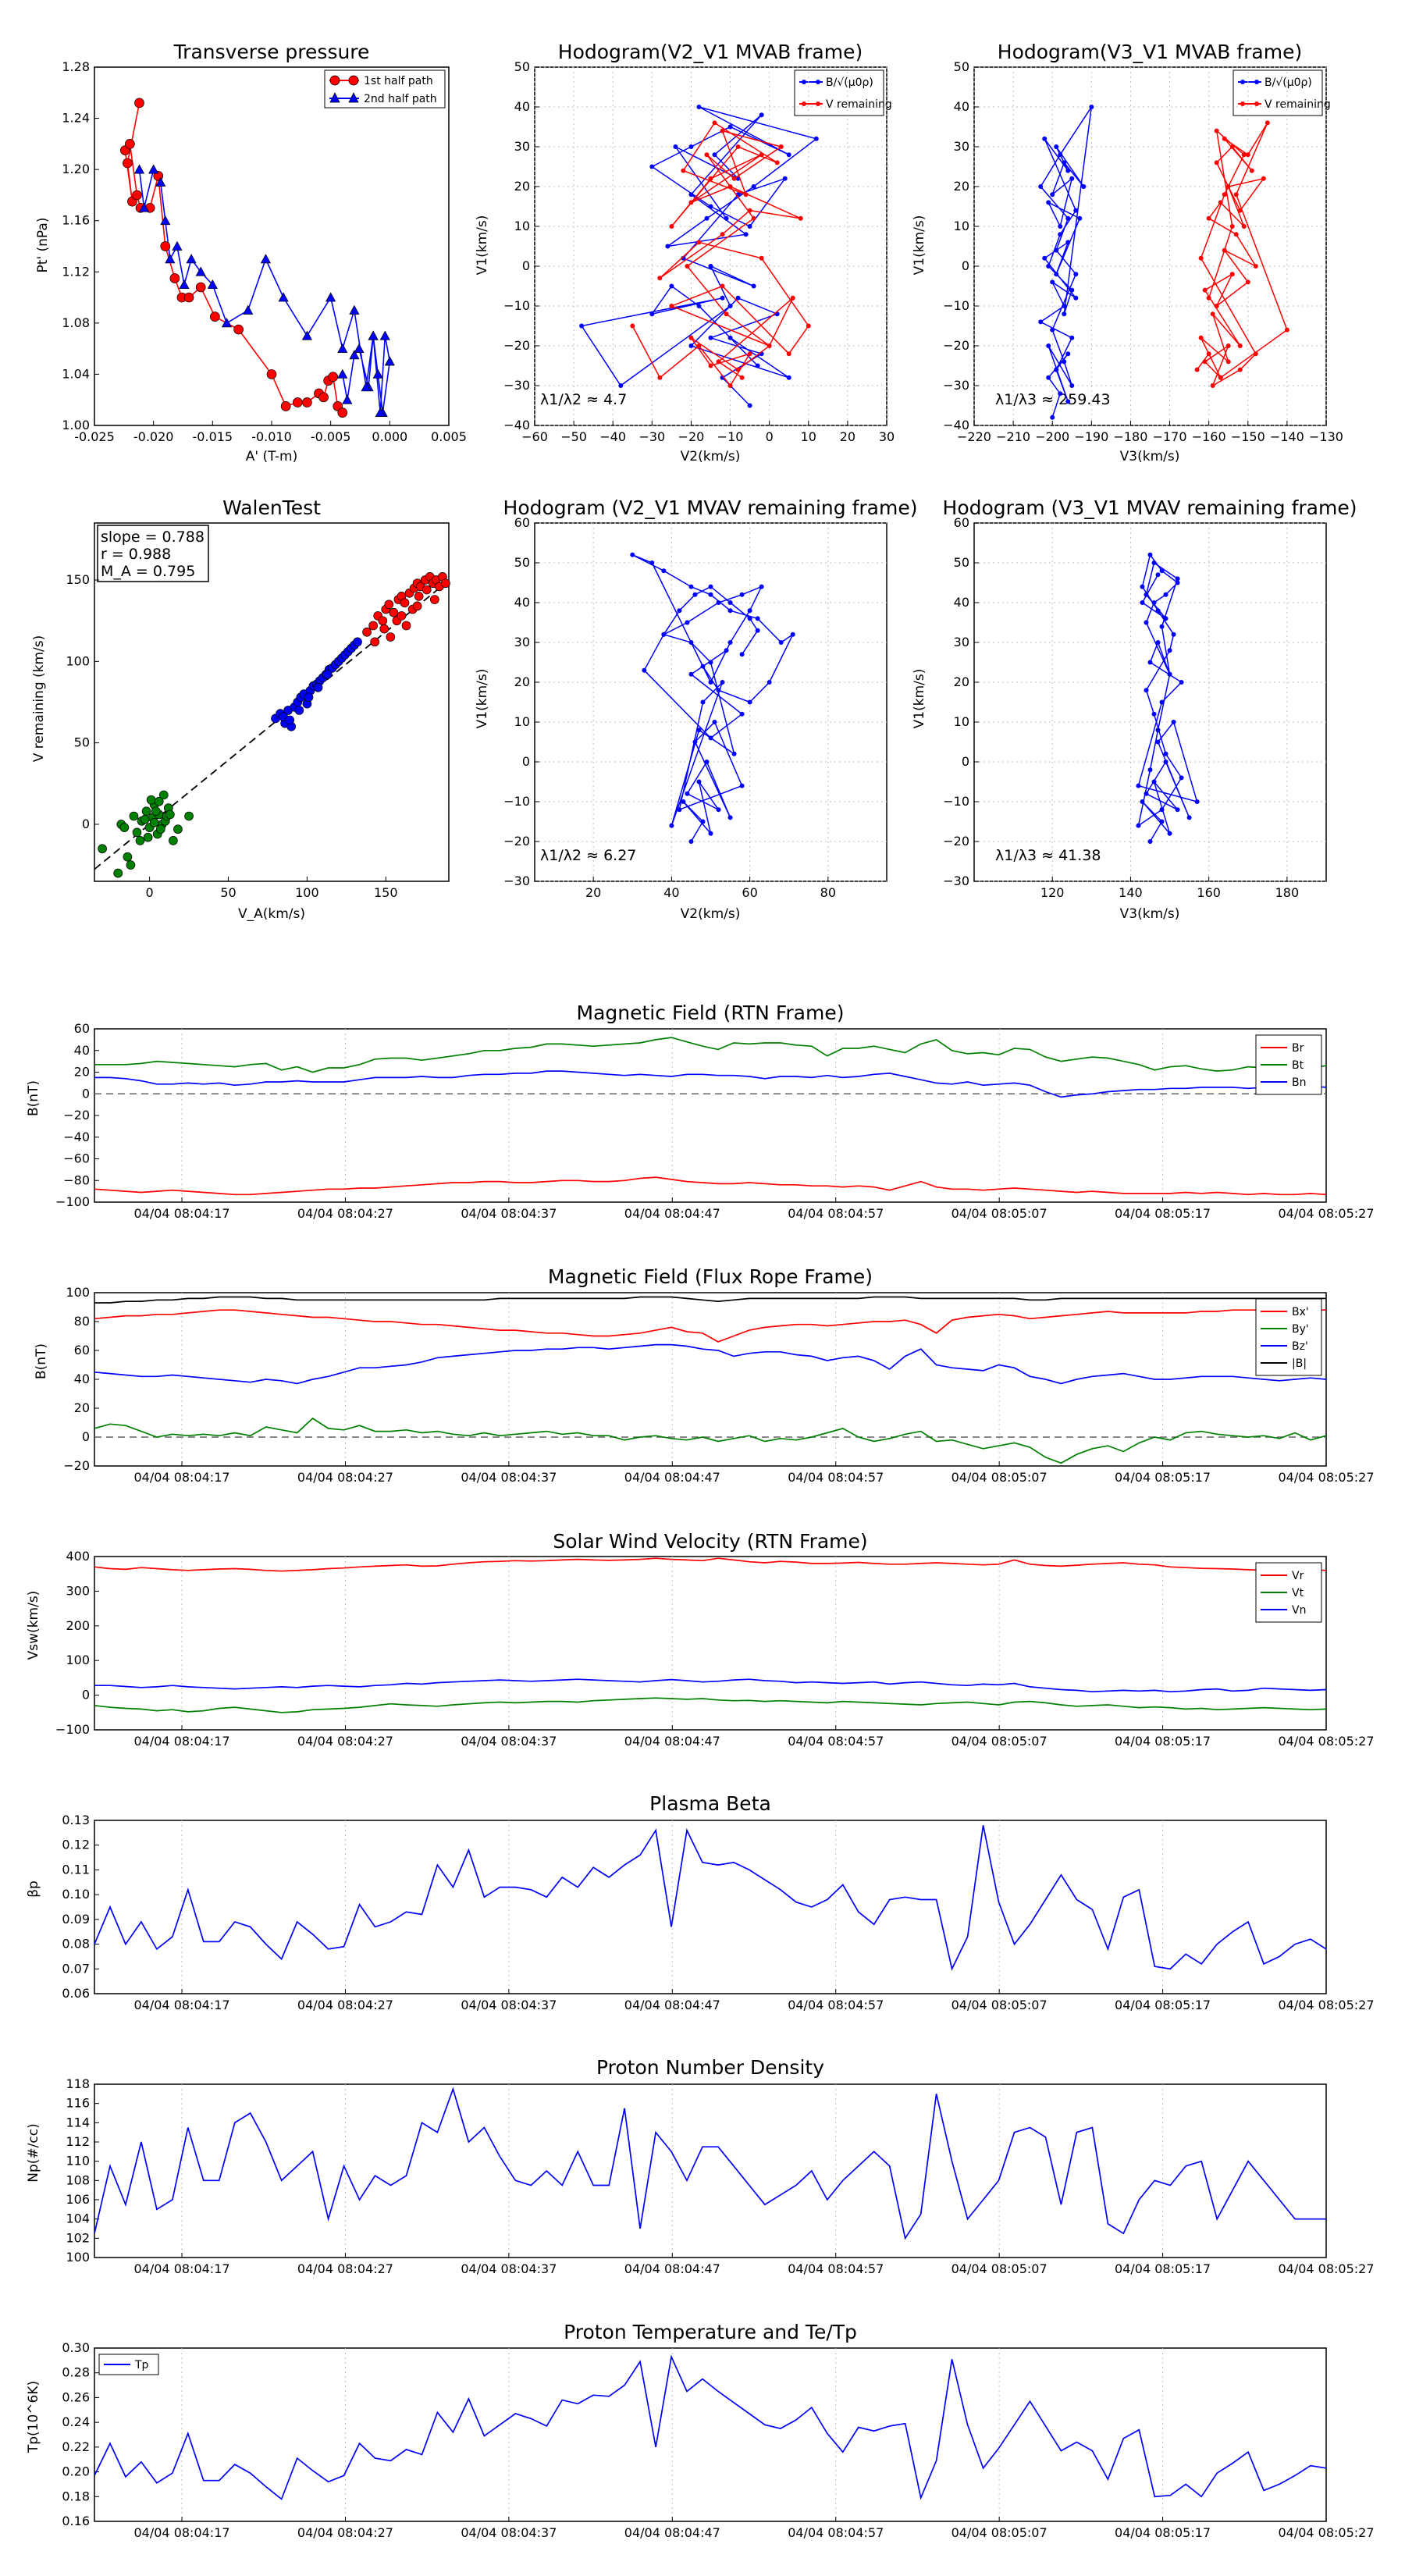 Image resolution: width=1405 pixels, height=2576 pixels. Describe the element at coordinates (956, 385) in the screenshot. I see `p3-ytick-label-1: −30` at that location.